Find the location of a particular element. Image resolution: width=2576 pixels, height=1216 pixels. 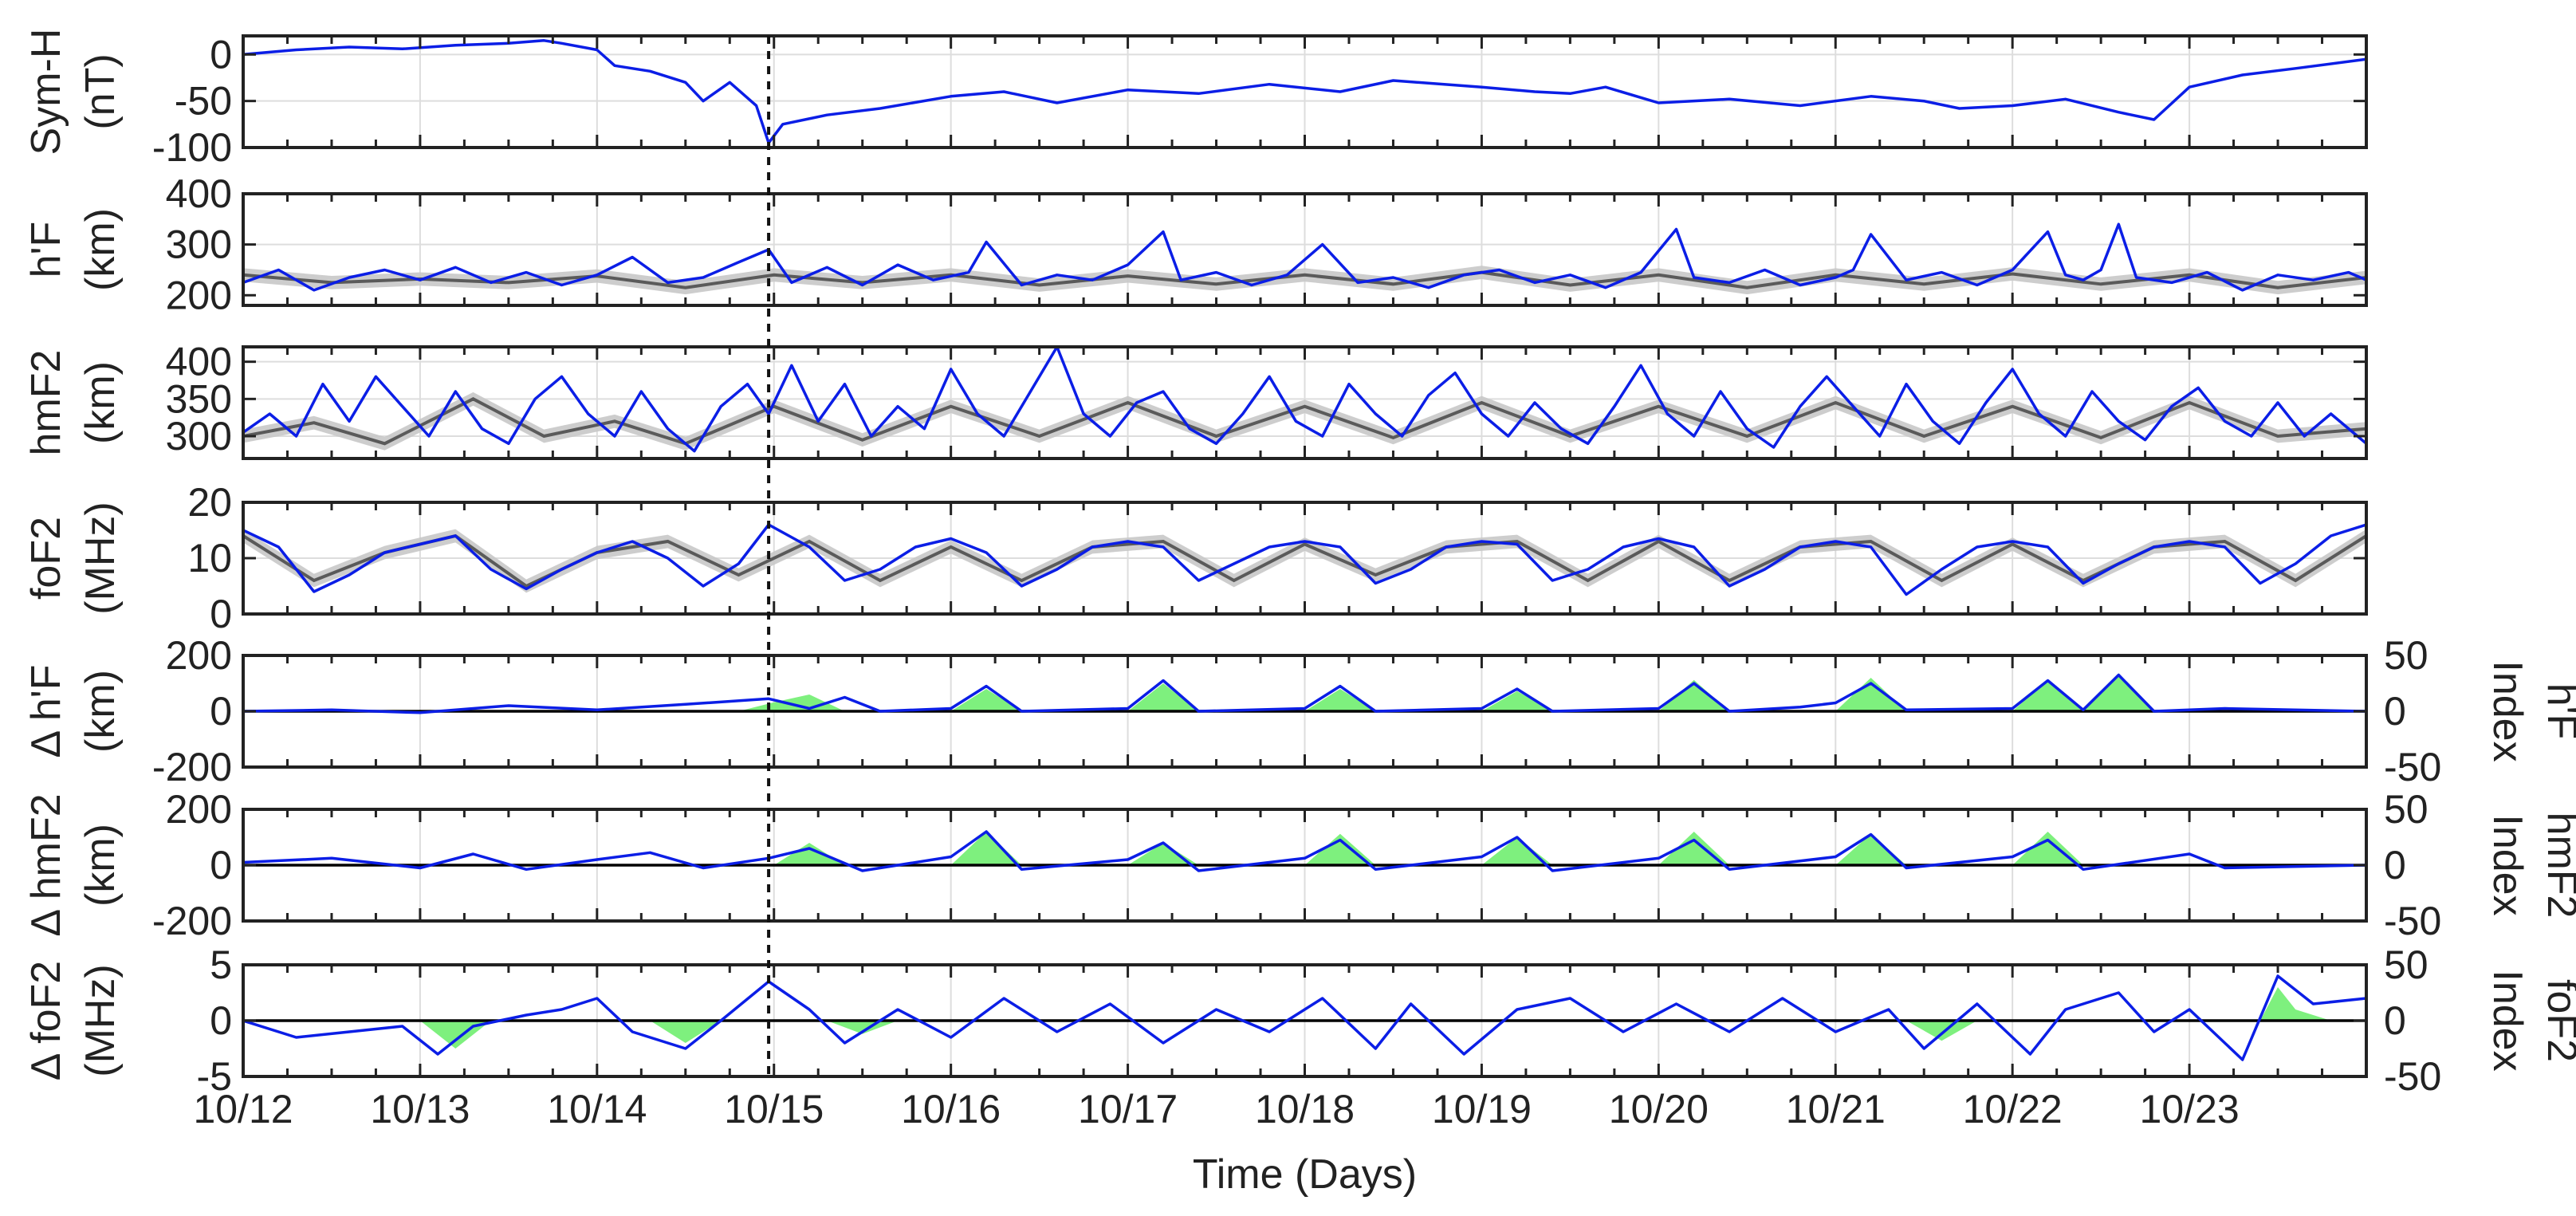

x-tick-label: 10/13 is located at coordinates (420, 1109).